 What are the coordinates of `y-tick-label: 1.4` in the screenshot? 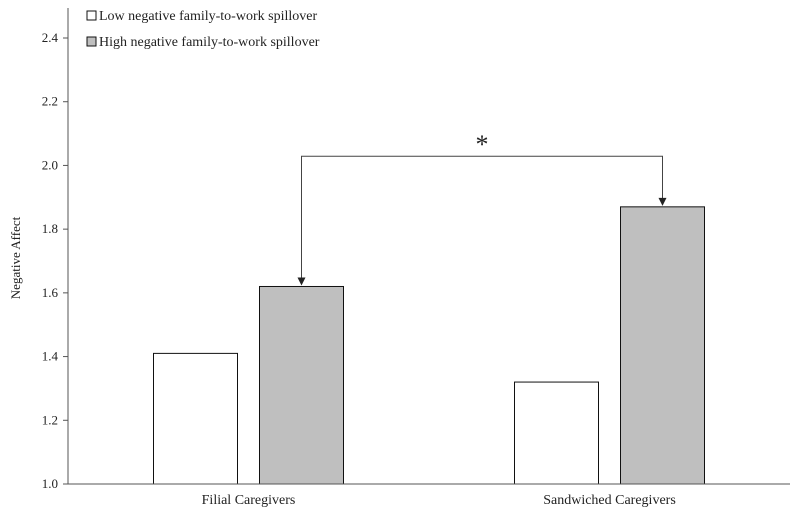 It's located at (50, 356).